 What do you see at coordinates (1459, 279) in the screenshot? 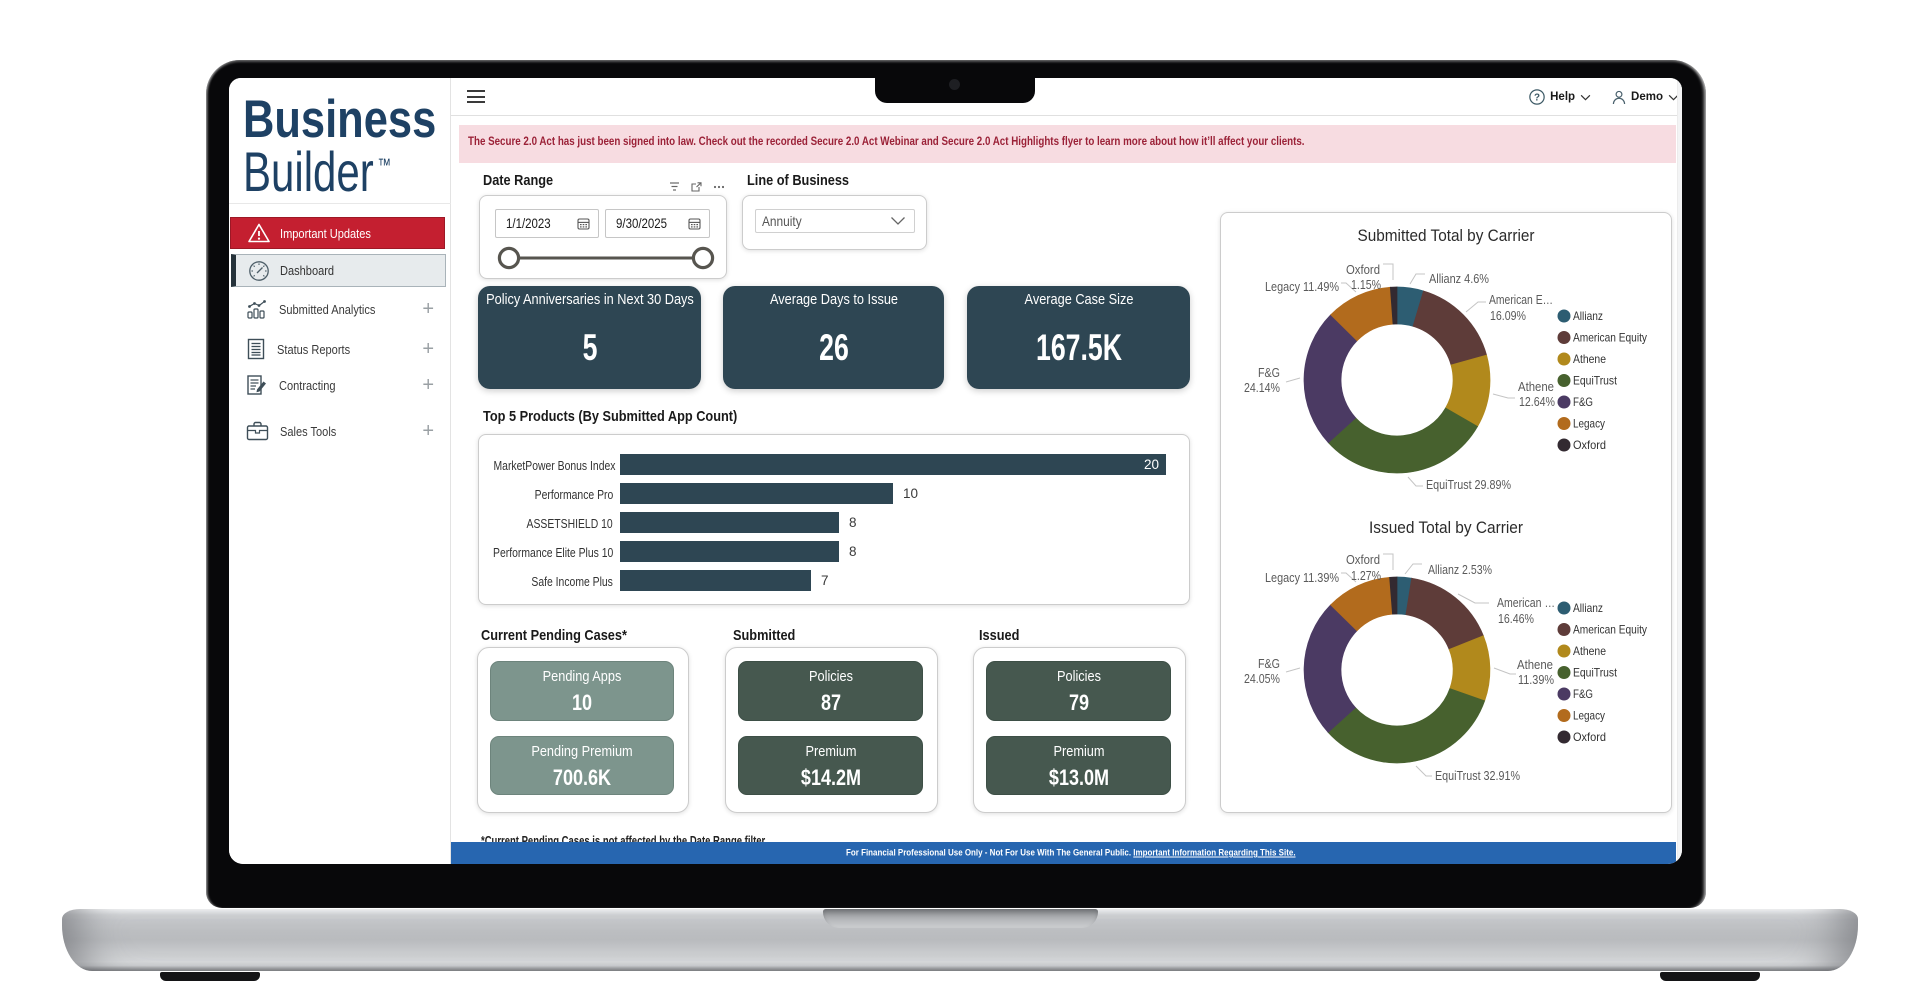
I see `svg-text: Allianz 4.6%` at bounding box center [1459, 279].